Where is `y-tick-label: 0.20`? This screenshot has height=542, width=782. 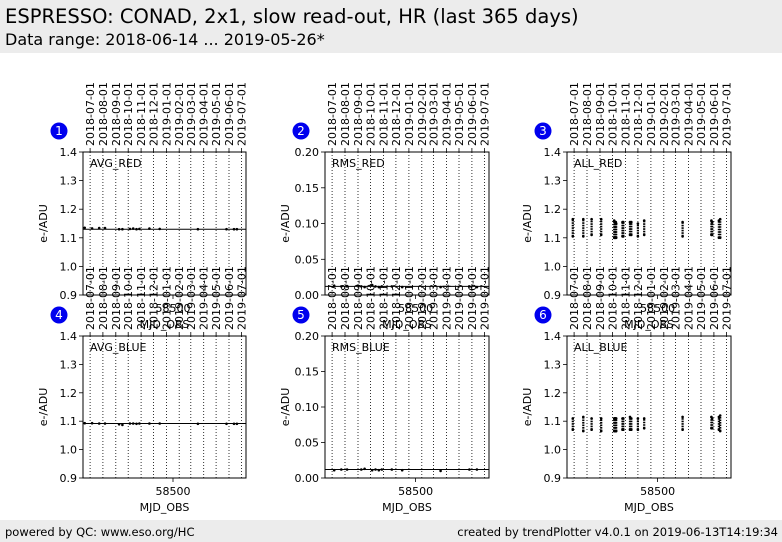
y-tick-label: 0.20 is located at coordinates (307, 336).